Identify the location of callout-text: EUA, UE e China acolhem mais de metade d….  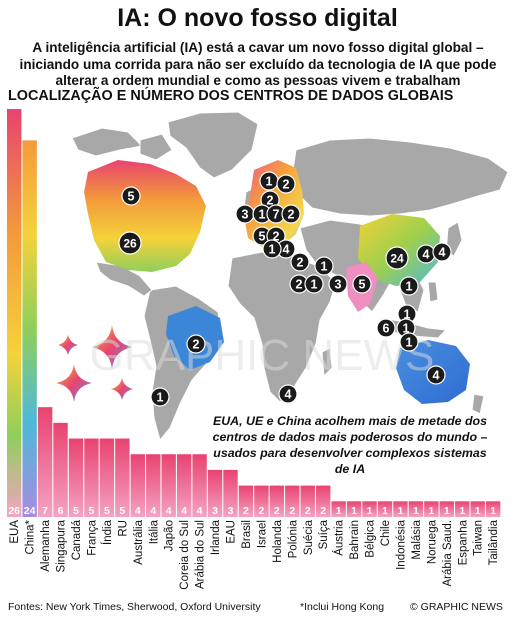
(350, 445).